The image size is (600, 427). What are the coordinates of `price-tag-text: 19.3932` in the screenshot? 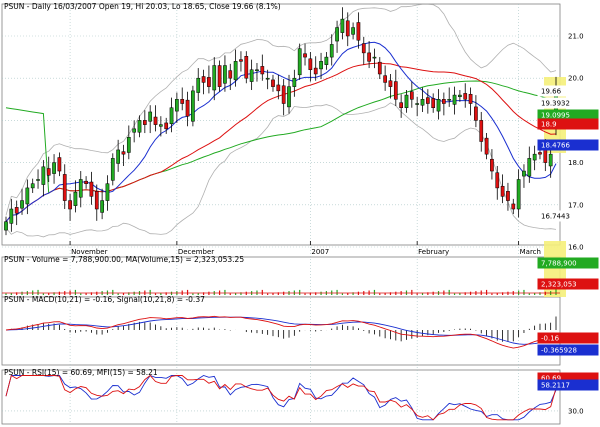 It's located at (555, 104).